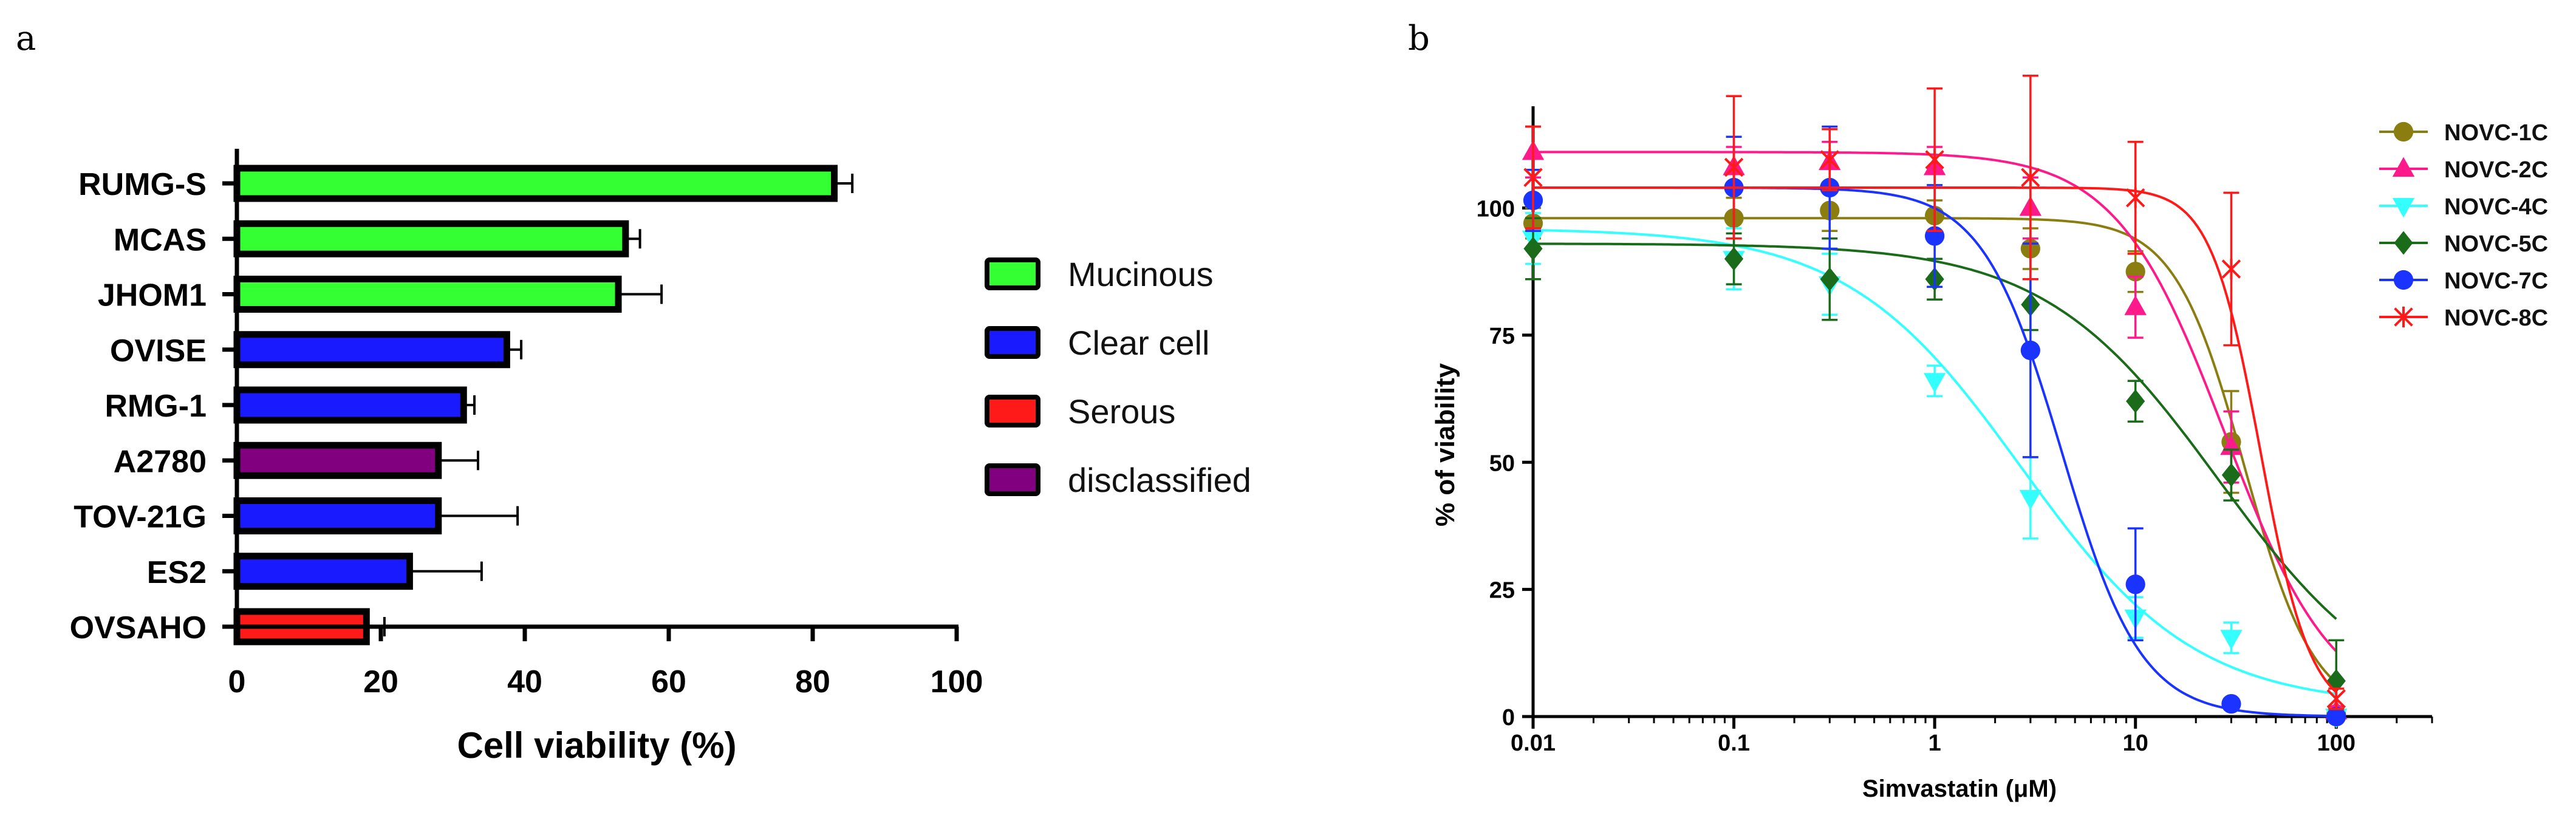 The width and height of the screenshot is (2576, 821). I want to click on bar-mcas, so click(431, 238).